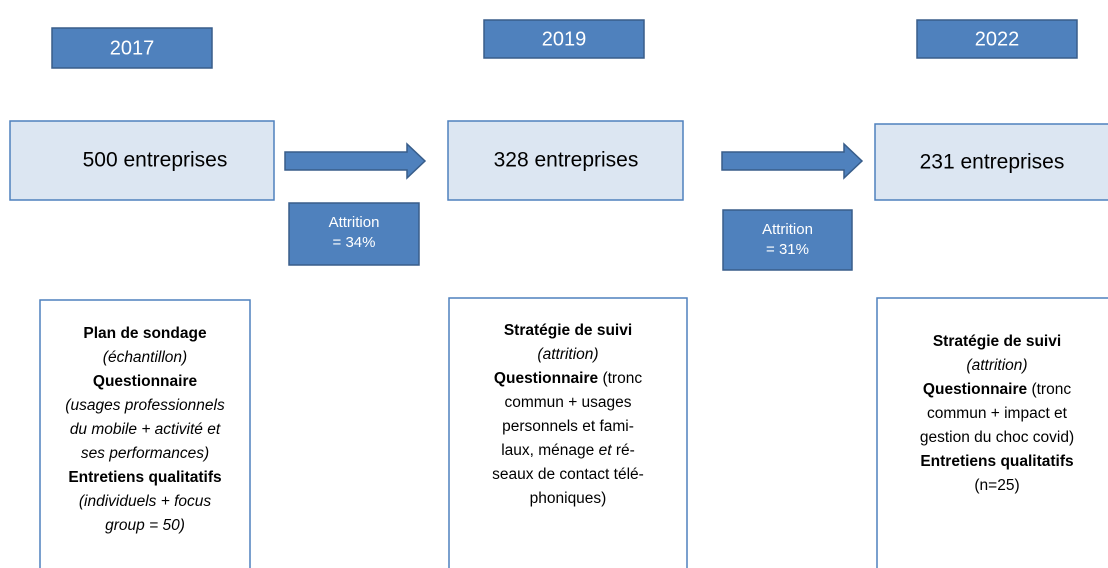  I want to click on stage-label: 328 entreprises, so click(566, 160).